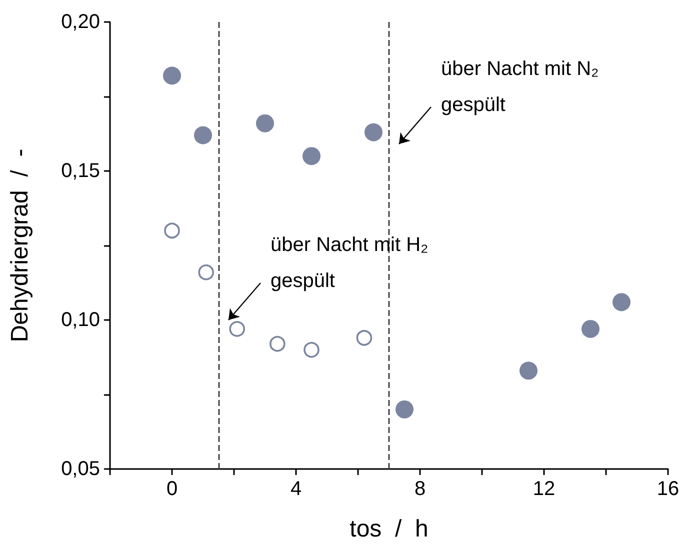  I want to click on y-tick-label: 0,10, so click(80, 320).